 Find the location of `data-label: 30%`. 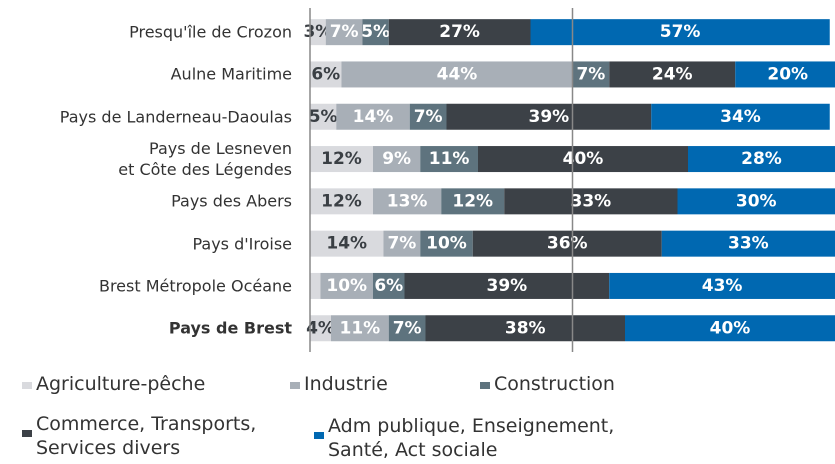

data-label: 30% is located at coordinates (756, 201).